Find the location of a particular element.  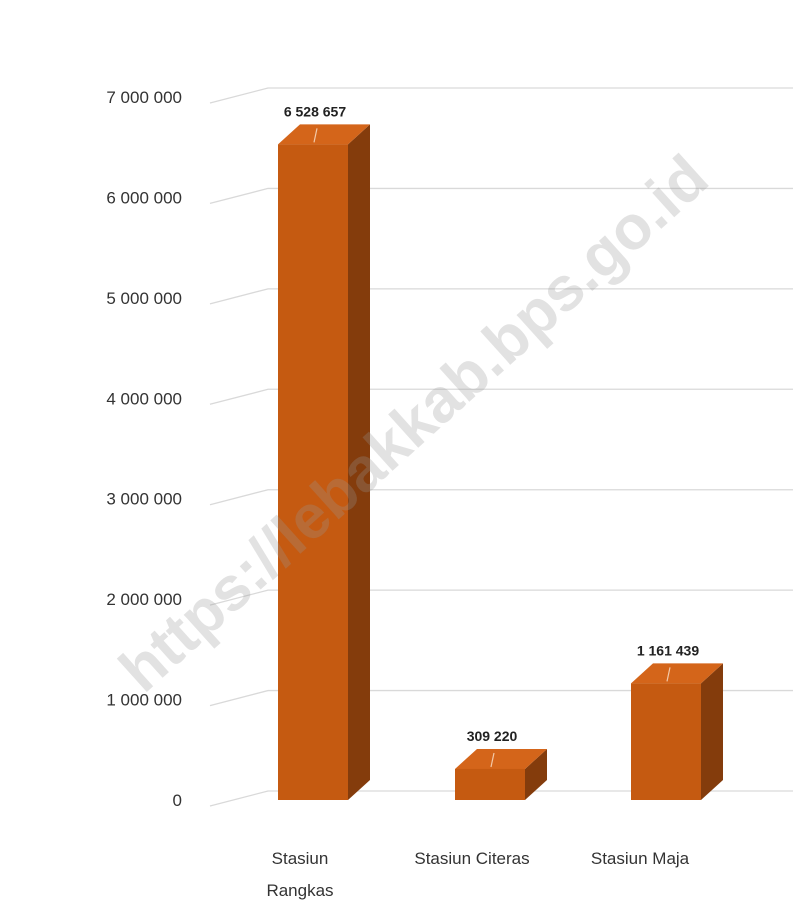

category-label-line: Stasiun Citeras is located at coordinates (471, 858).